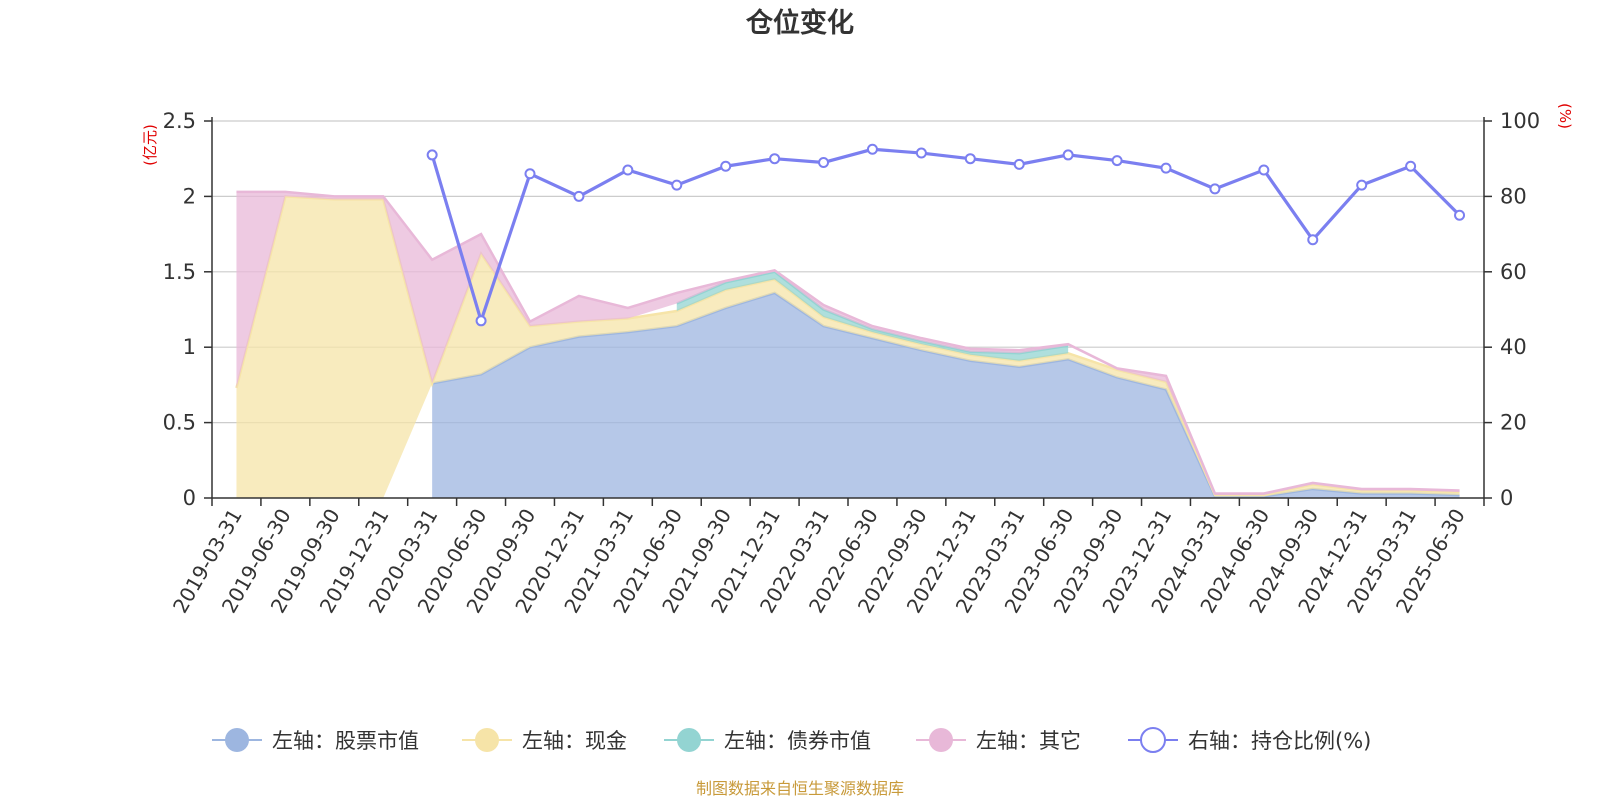 The height and width of the screenshot is (800, 1600). I want to click on holding-ratio-line, so click(946, 235).